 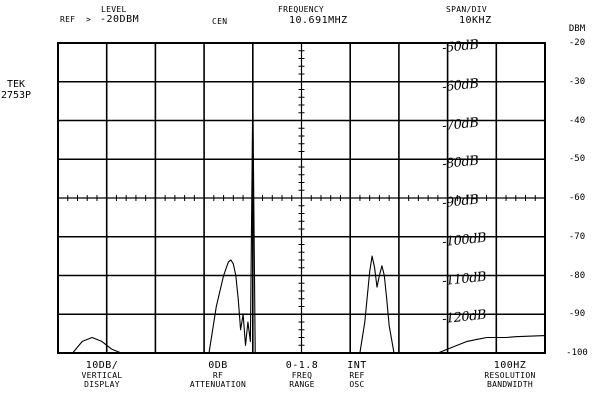 What do you see at coordinates (357, 384) in the screenshot?
I see `ref-osc-label-2: OSC` at bounding box center [357, 384].